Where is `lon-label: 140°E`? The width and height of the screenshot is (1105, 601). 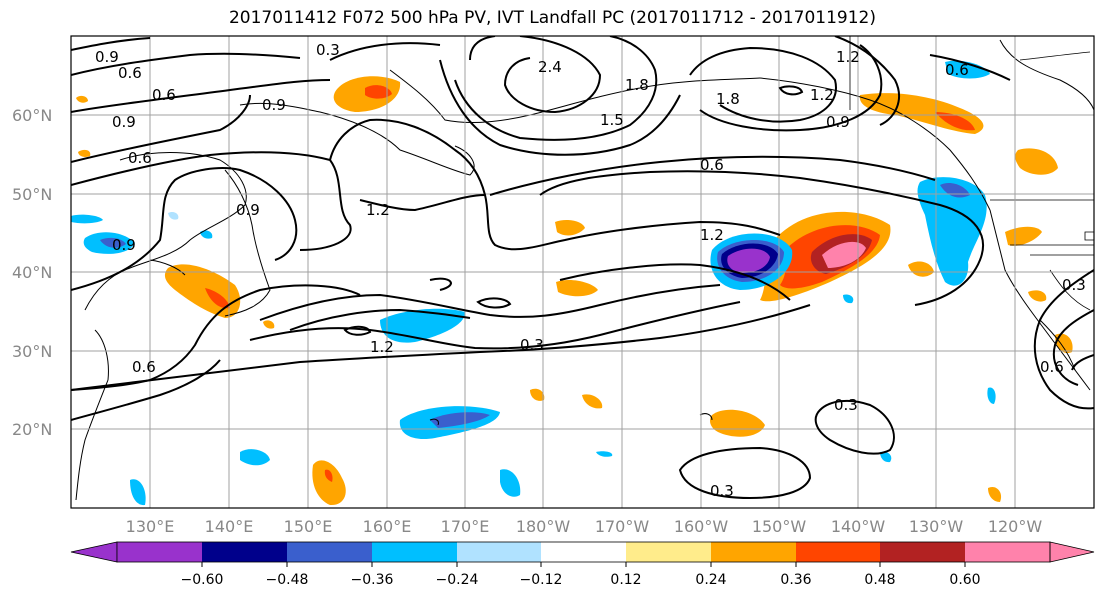
lon-label: 140°E is located at coordinates (229, 526).